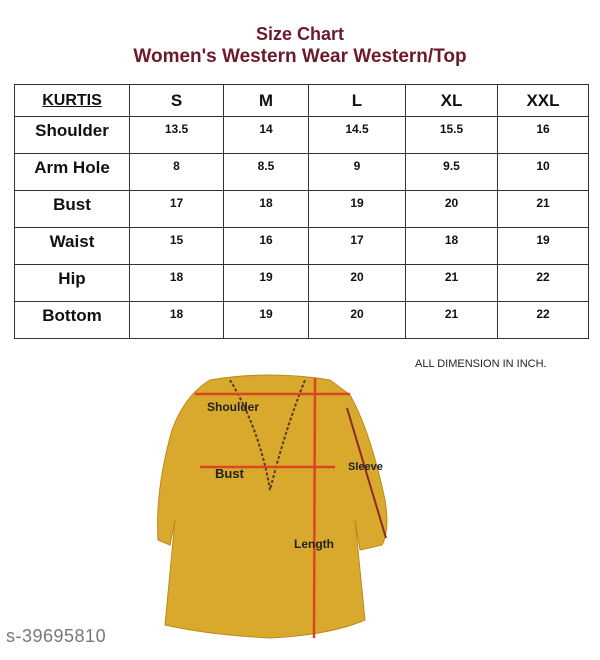 This screenshot has width=600, height=660. I want to click on table-cell: 8, so click(176, 172).